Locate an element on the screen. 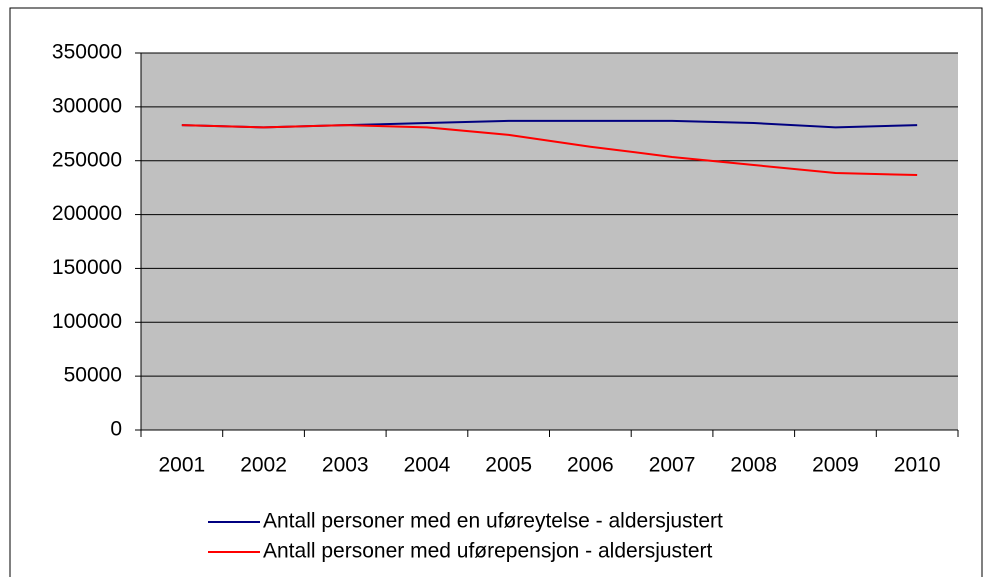  x-tick-label: 2007 is located at coordinates (672, 465).